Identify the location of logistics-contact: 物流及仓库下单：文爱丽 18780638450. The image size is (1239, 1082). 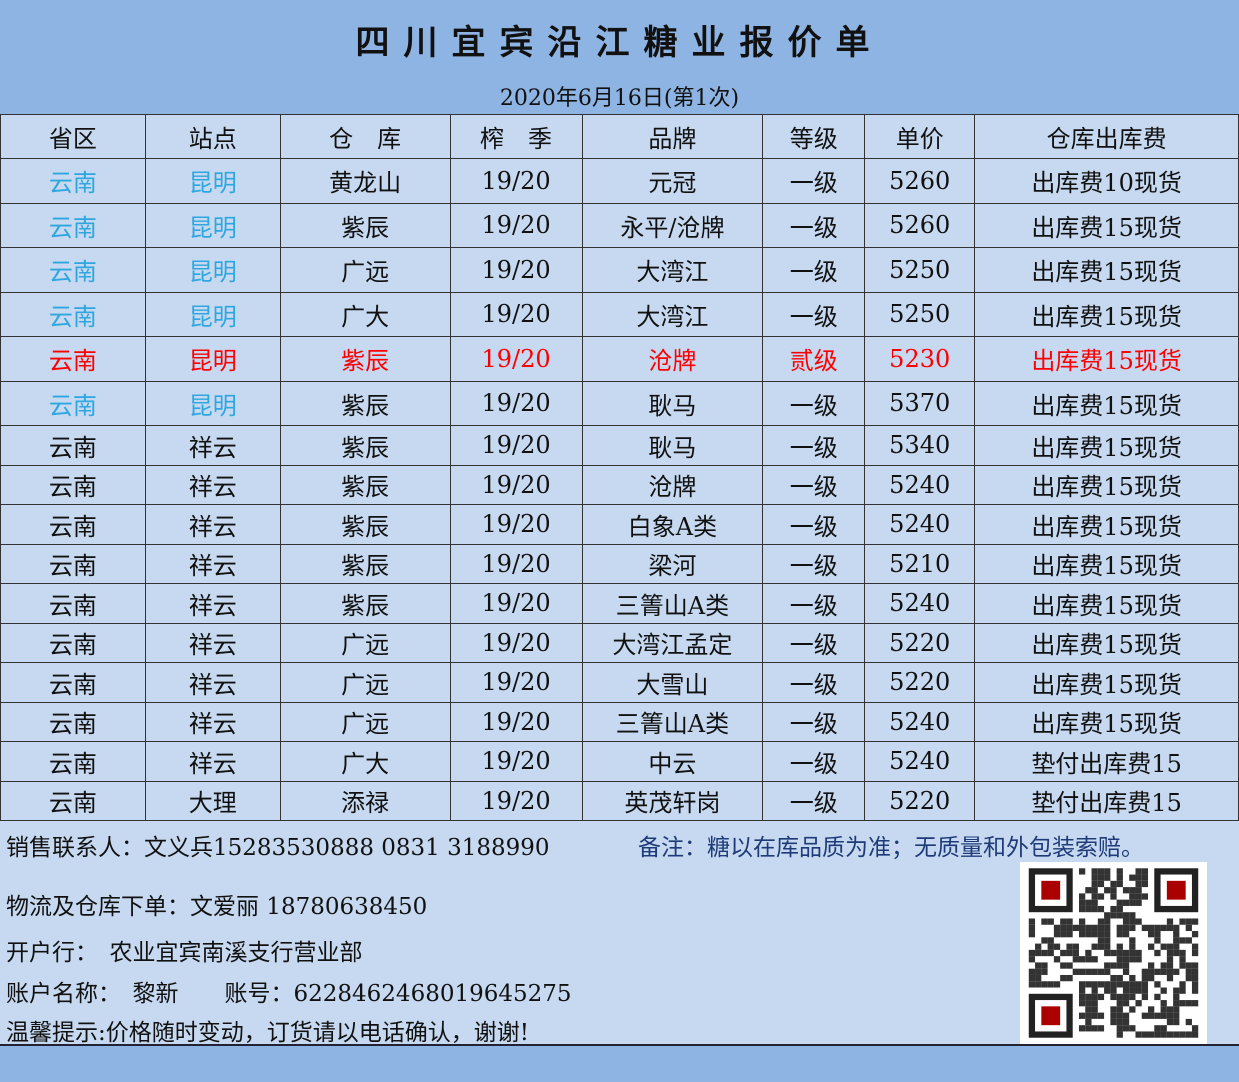
(217, 907).